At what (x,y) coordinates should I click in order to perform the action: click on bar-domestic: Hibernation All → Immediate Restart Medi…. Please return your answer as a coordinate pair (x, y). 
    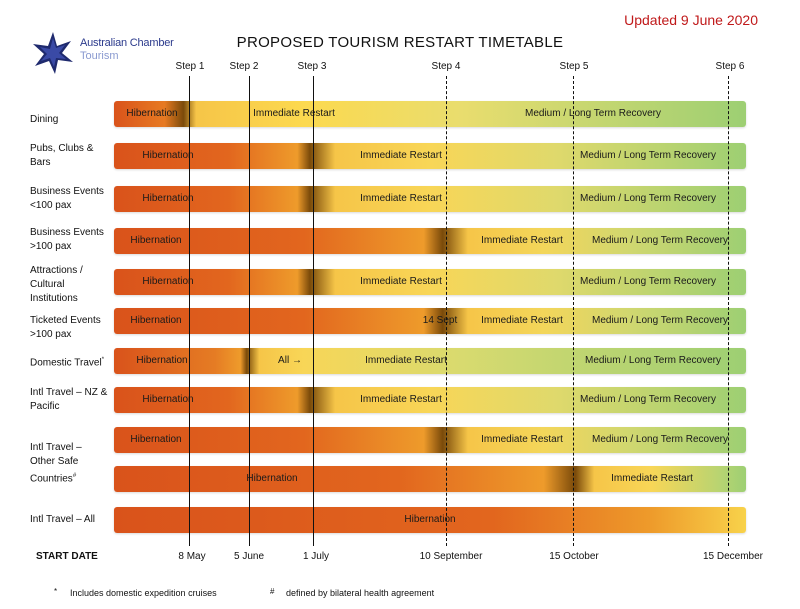
    Looking at the image, I should click on (430, 361).